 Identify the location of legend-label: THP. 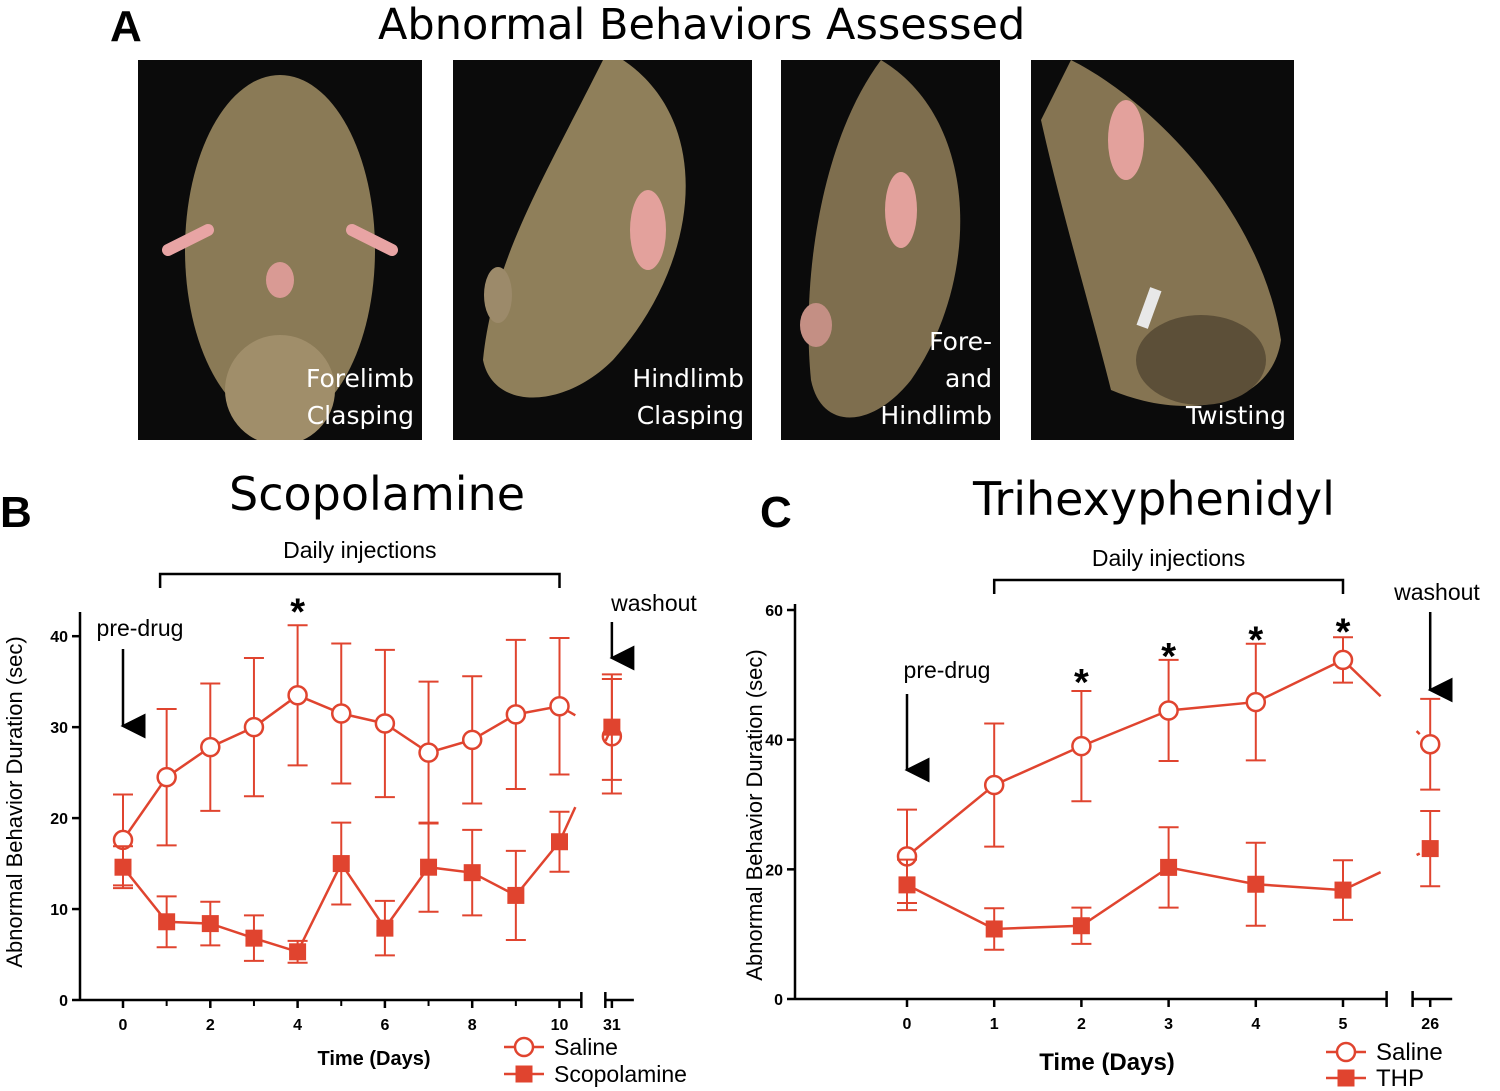
(1400, 1078).